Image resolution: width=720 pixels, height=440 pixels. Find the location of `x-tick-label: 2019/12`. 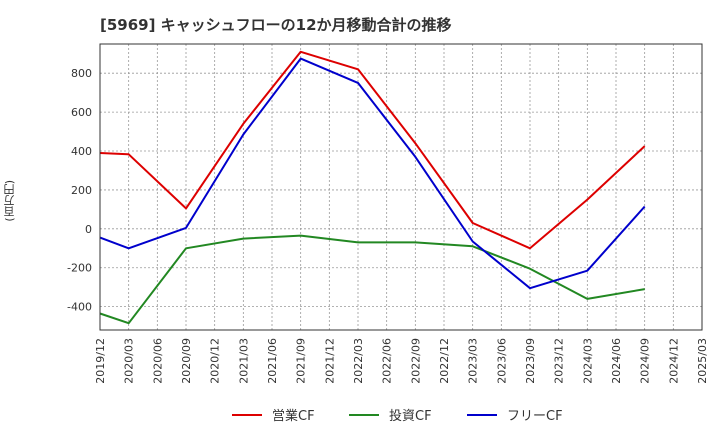

x-tick-label: 2019/12 is located at coordinates (100, 361).